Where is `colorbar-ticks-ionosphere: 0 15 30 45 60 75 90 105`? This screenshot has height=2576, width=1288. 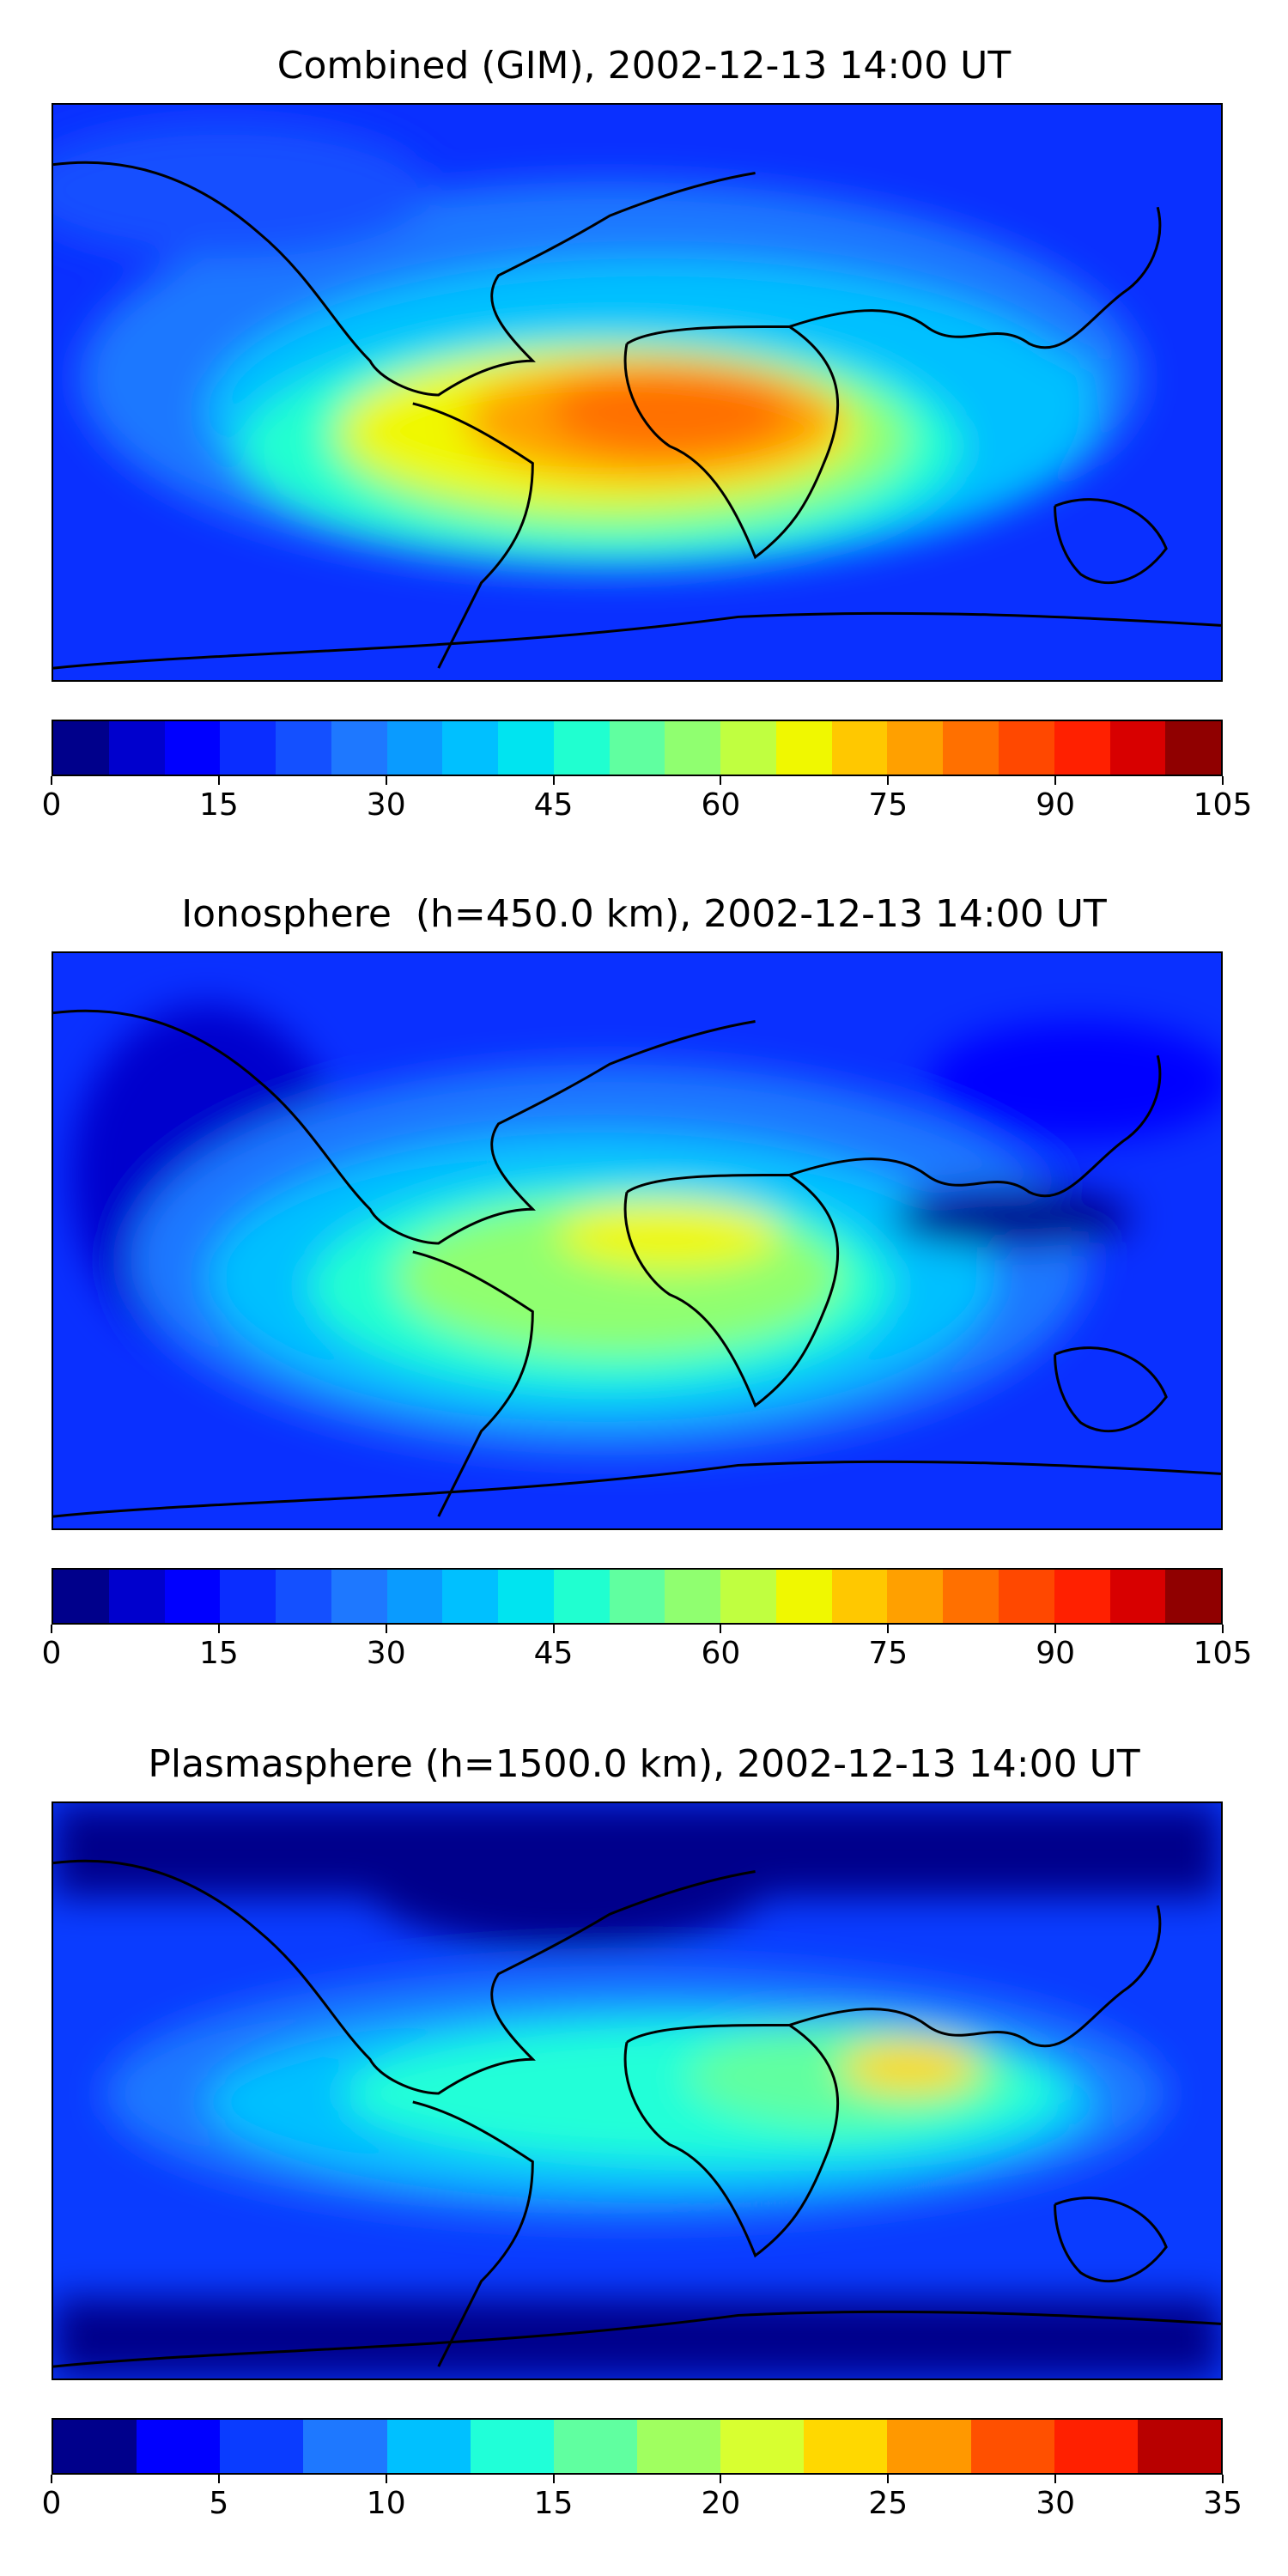
colorbar-ticks-ionosphere: 0 15 30 45 60 75 90 105 is located at coordinates (647, 1650).